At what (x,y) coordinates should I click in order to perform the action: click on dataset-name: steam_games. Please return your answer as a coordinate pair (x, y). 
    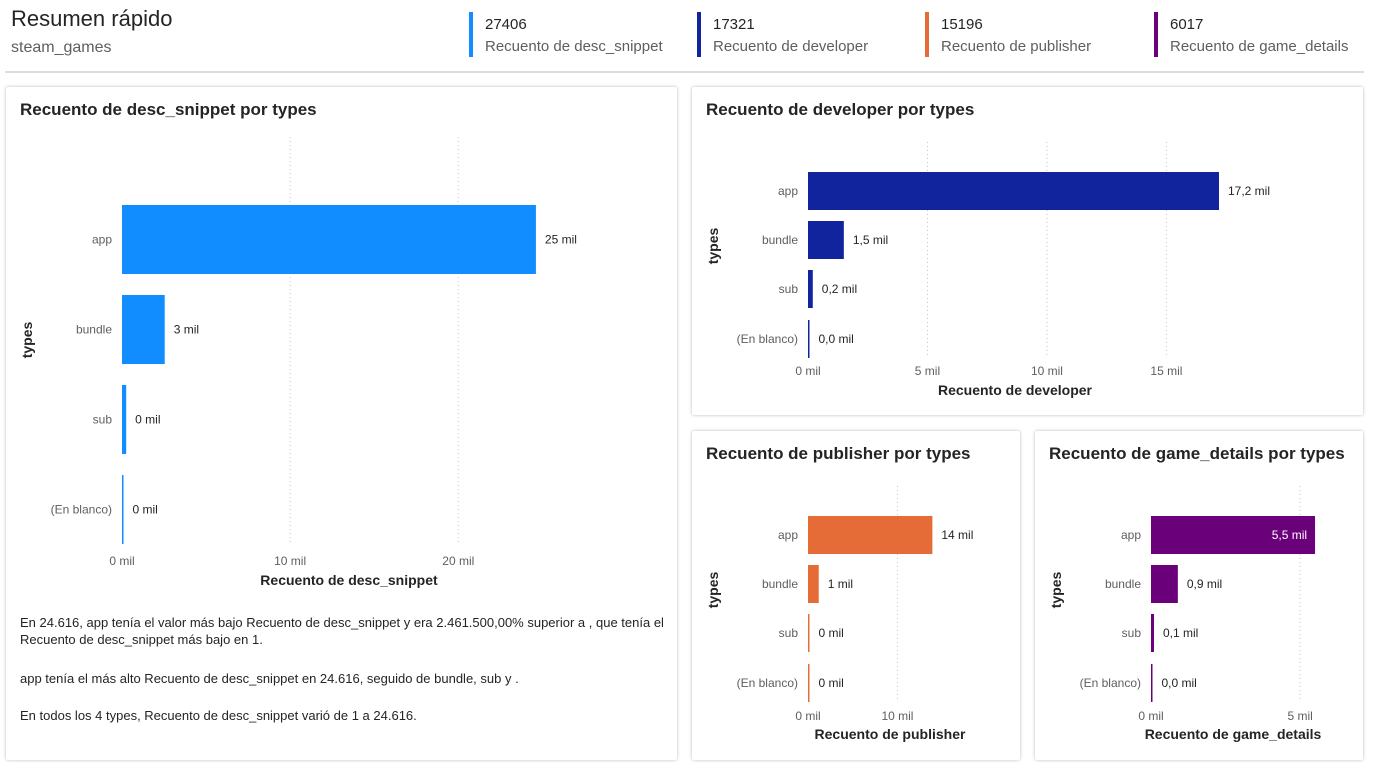
    Looking at the image, I should click on (61, 47).